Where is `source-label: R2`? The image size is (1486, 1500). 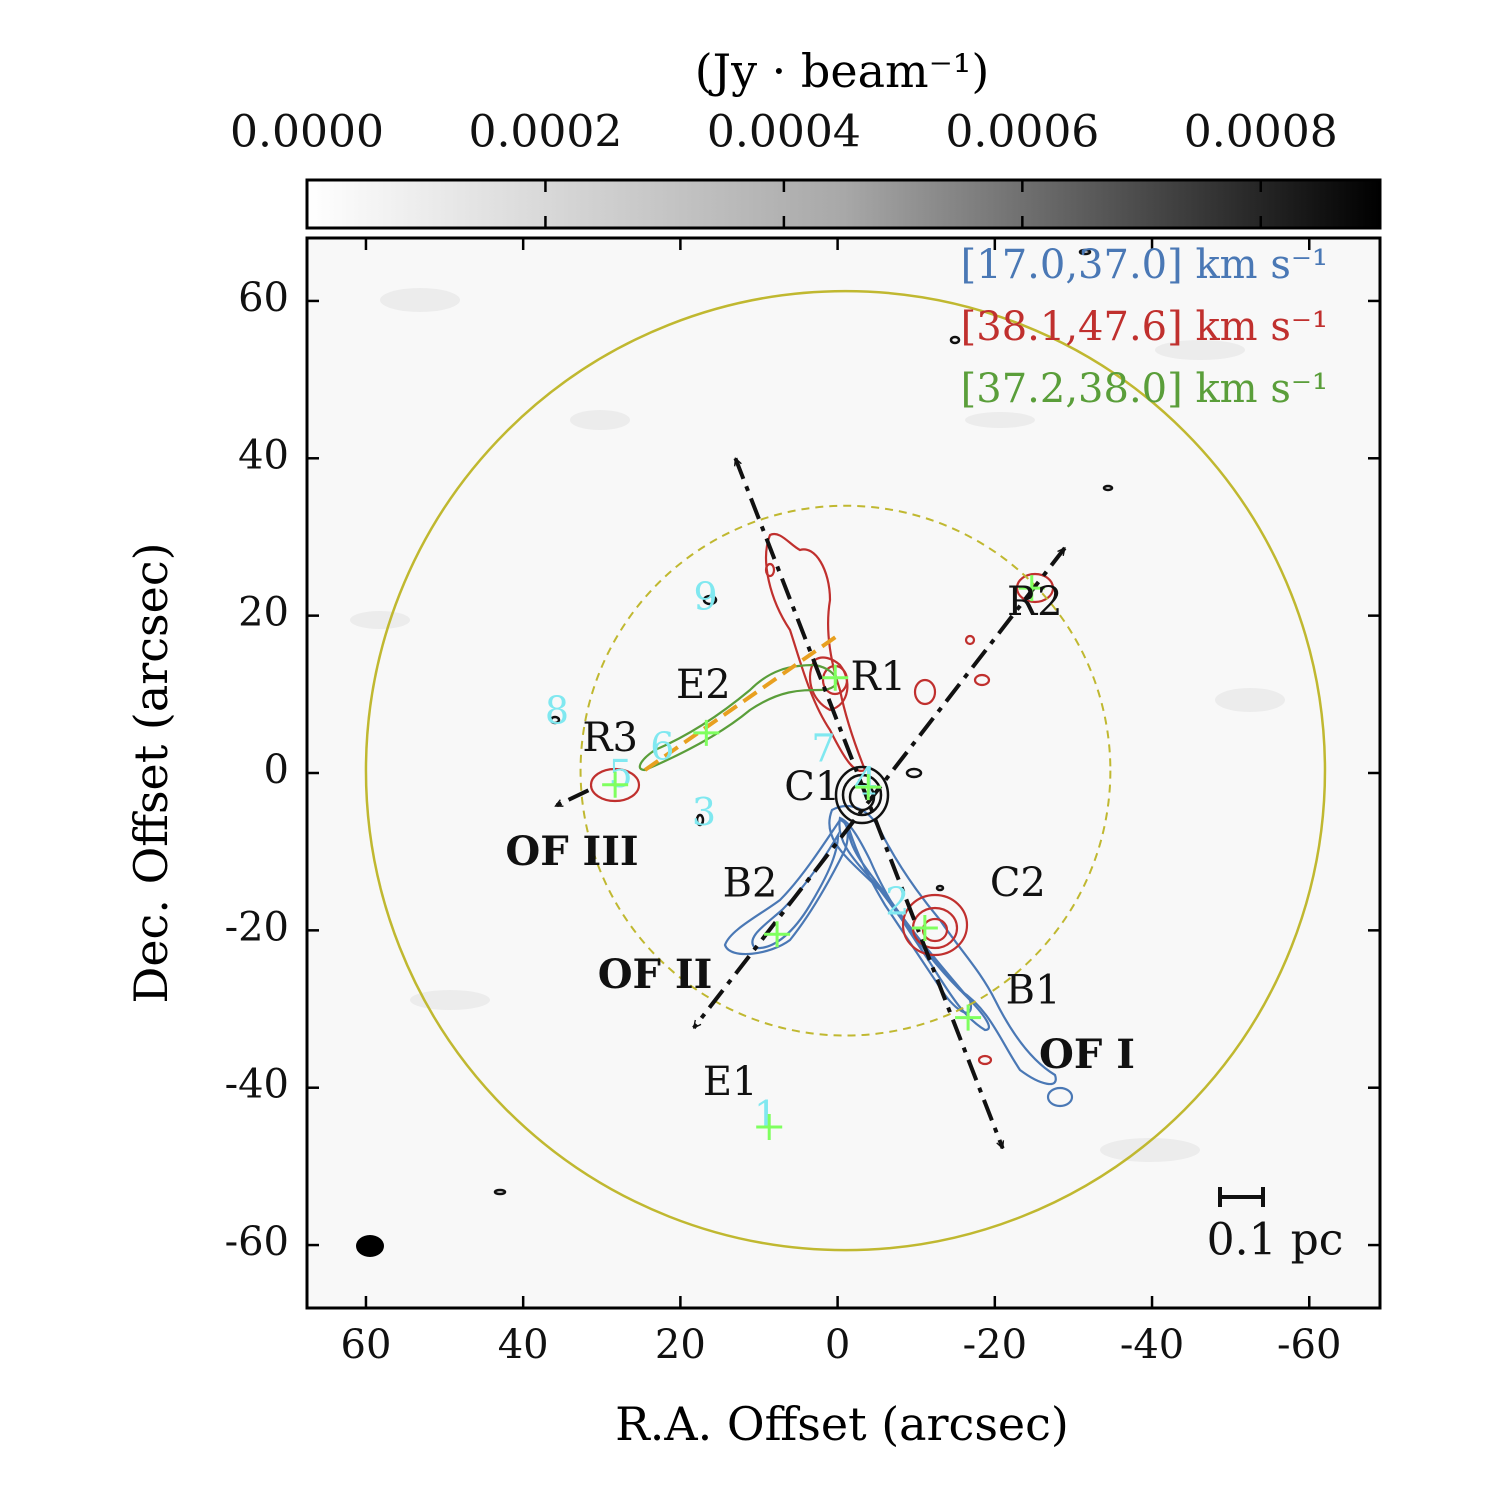 source-label: R2 is located at coordinates (1035, 602).